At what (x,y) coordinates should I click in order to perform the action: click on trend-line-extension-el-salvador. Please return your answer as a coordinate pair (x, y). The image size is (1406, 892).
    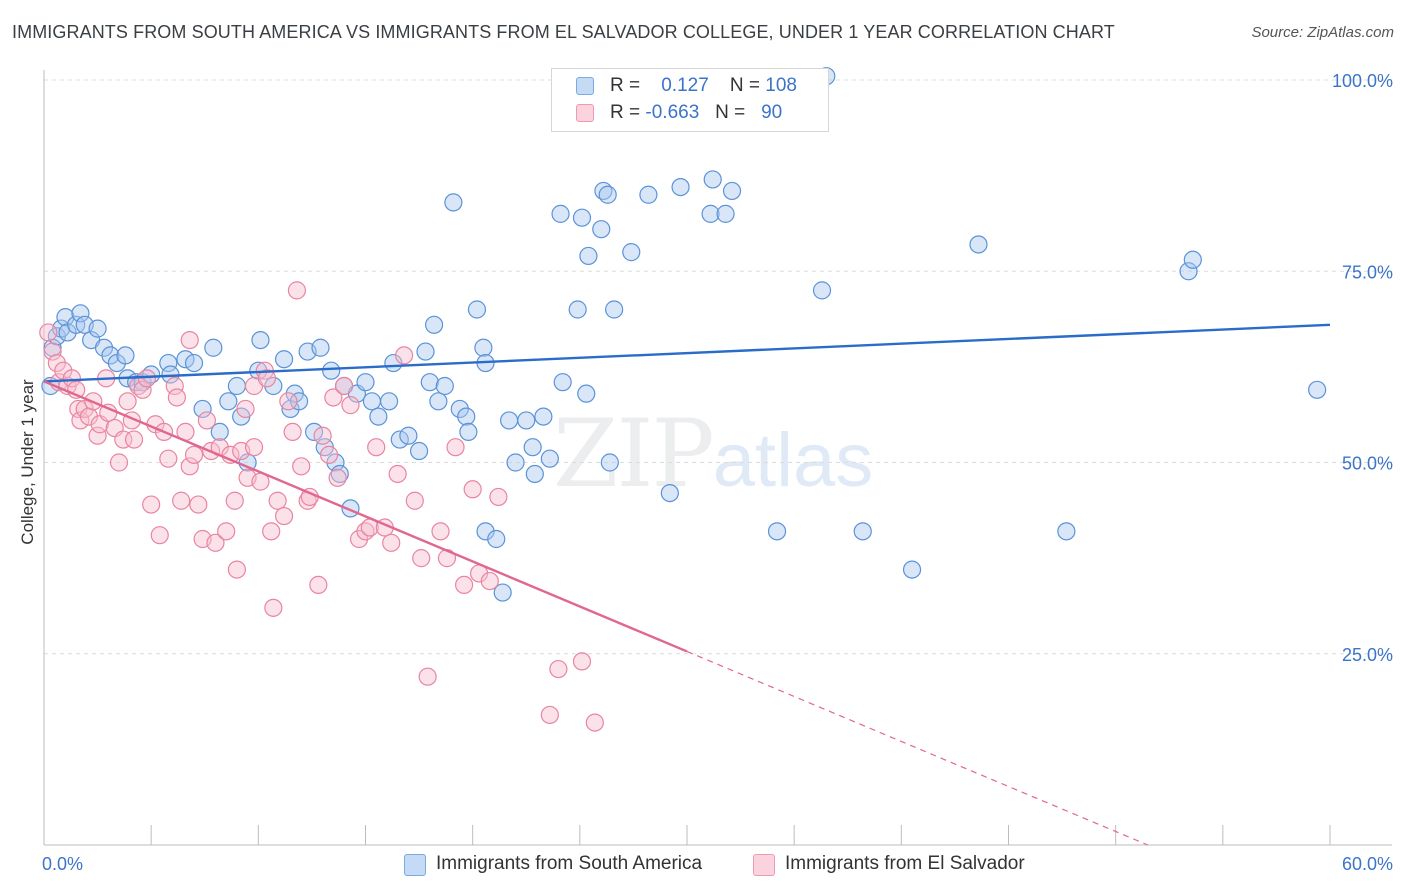
    Looking at the image, I should click on (917, 748).